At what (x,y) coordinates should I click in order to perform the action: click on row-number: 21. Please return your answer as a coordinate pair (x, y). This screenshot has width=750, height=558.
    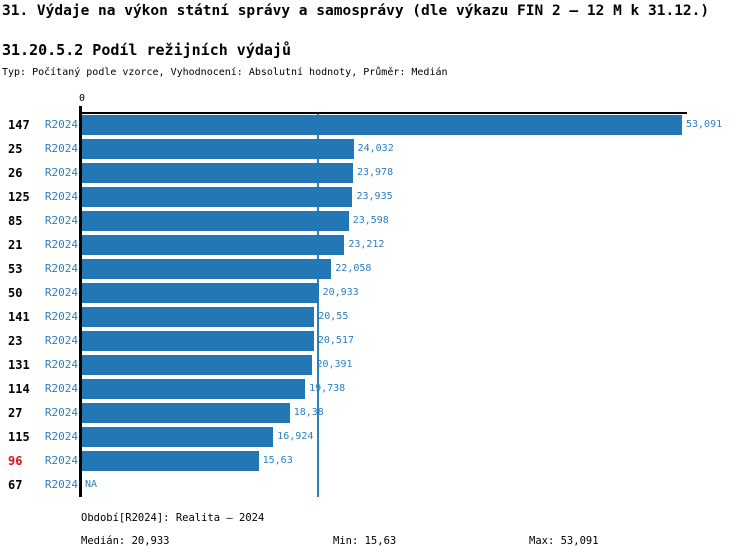
    Looking at the image, I should click on (15, 245).